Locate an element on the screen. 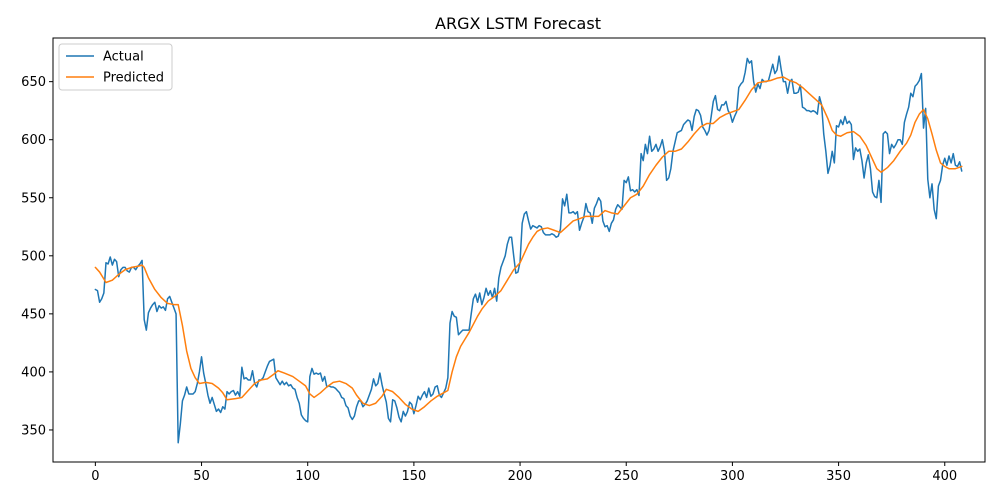  y-axis: 350 400 450 500 550 600 650 is located at coordinates (37, 256).